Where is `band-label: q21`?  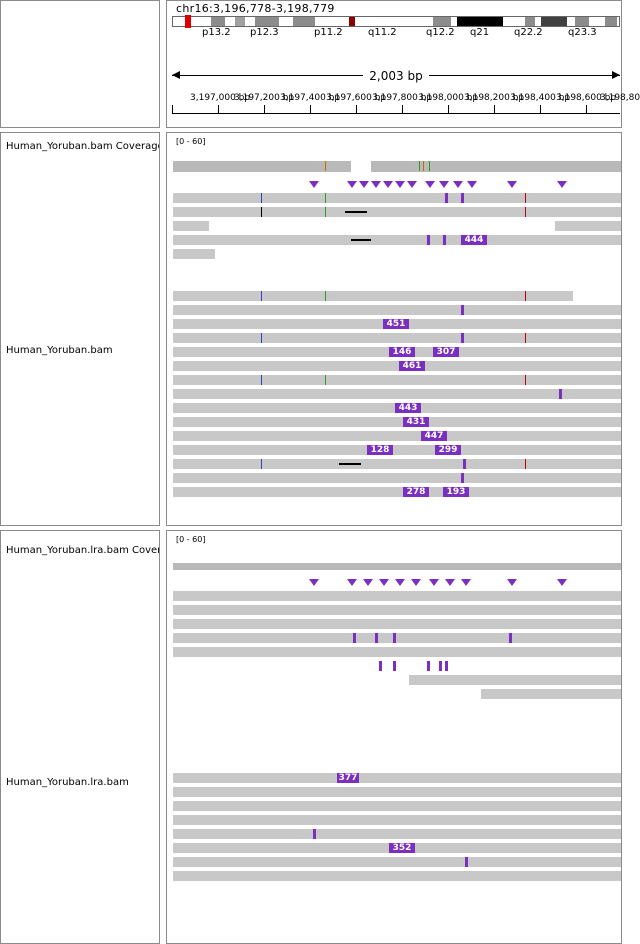 band-label: q21 is located at coordinates (480, 32).